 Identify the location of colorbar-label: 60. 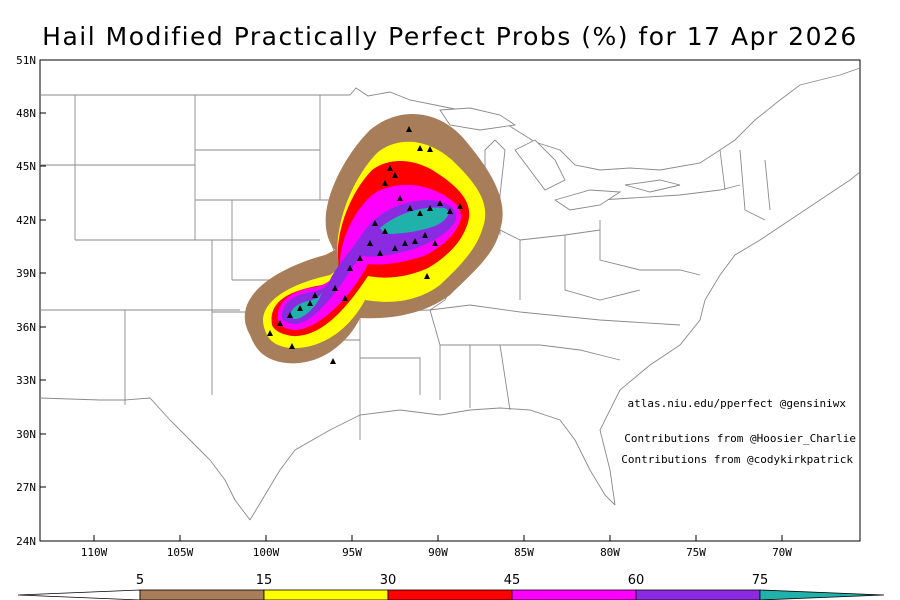
(636, 580).